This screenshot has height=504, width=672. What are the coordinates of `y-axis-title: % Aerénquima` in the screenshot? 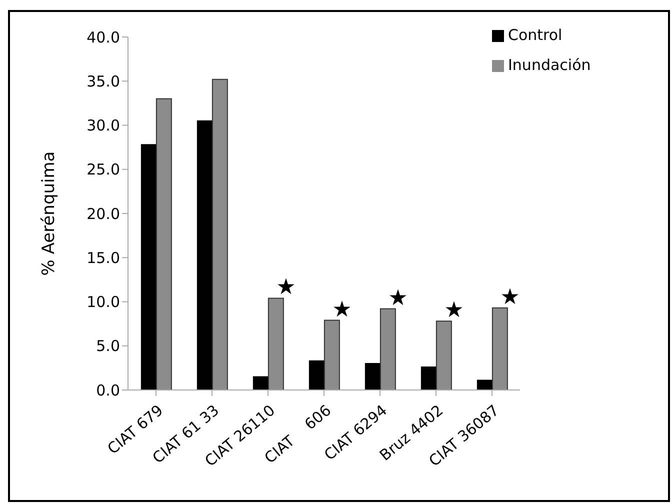 It's located at (49, 213).